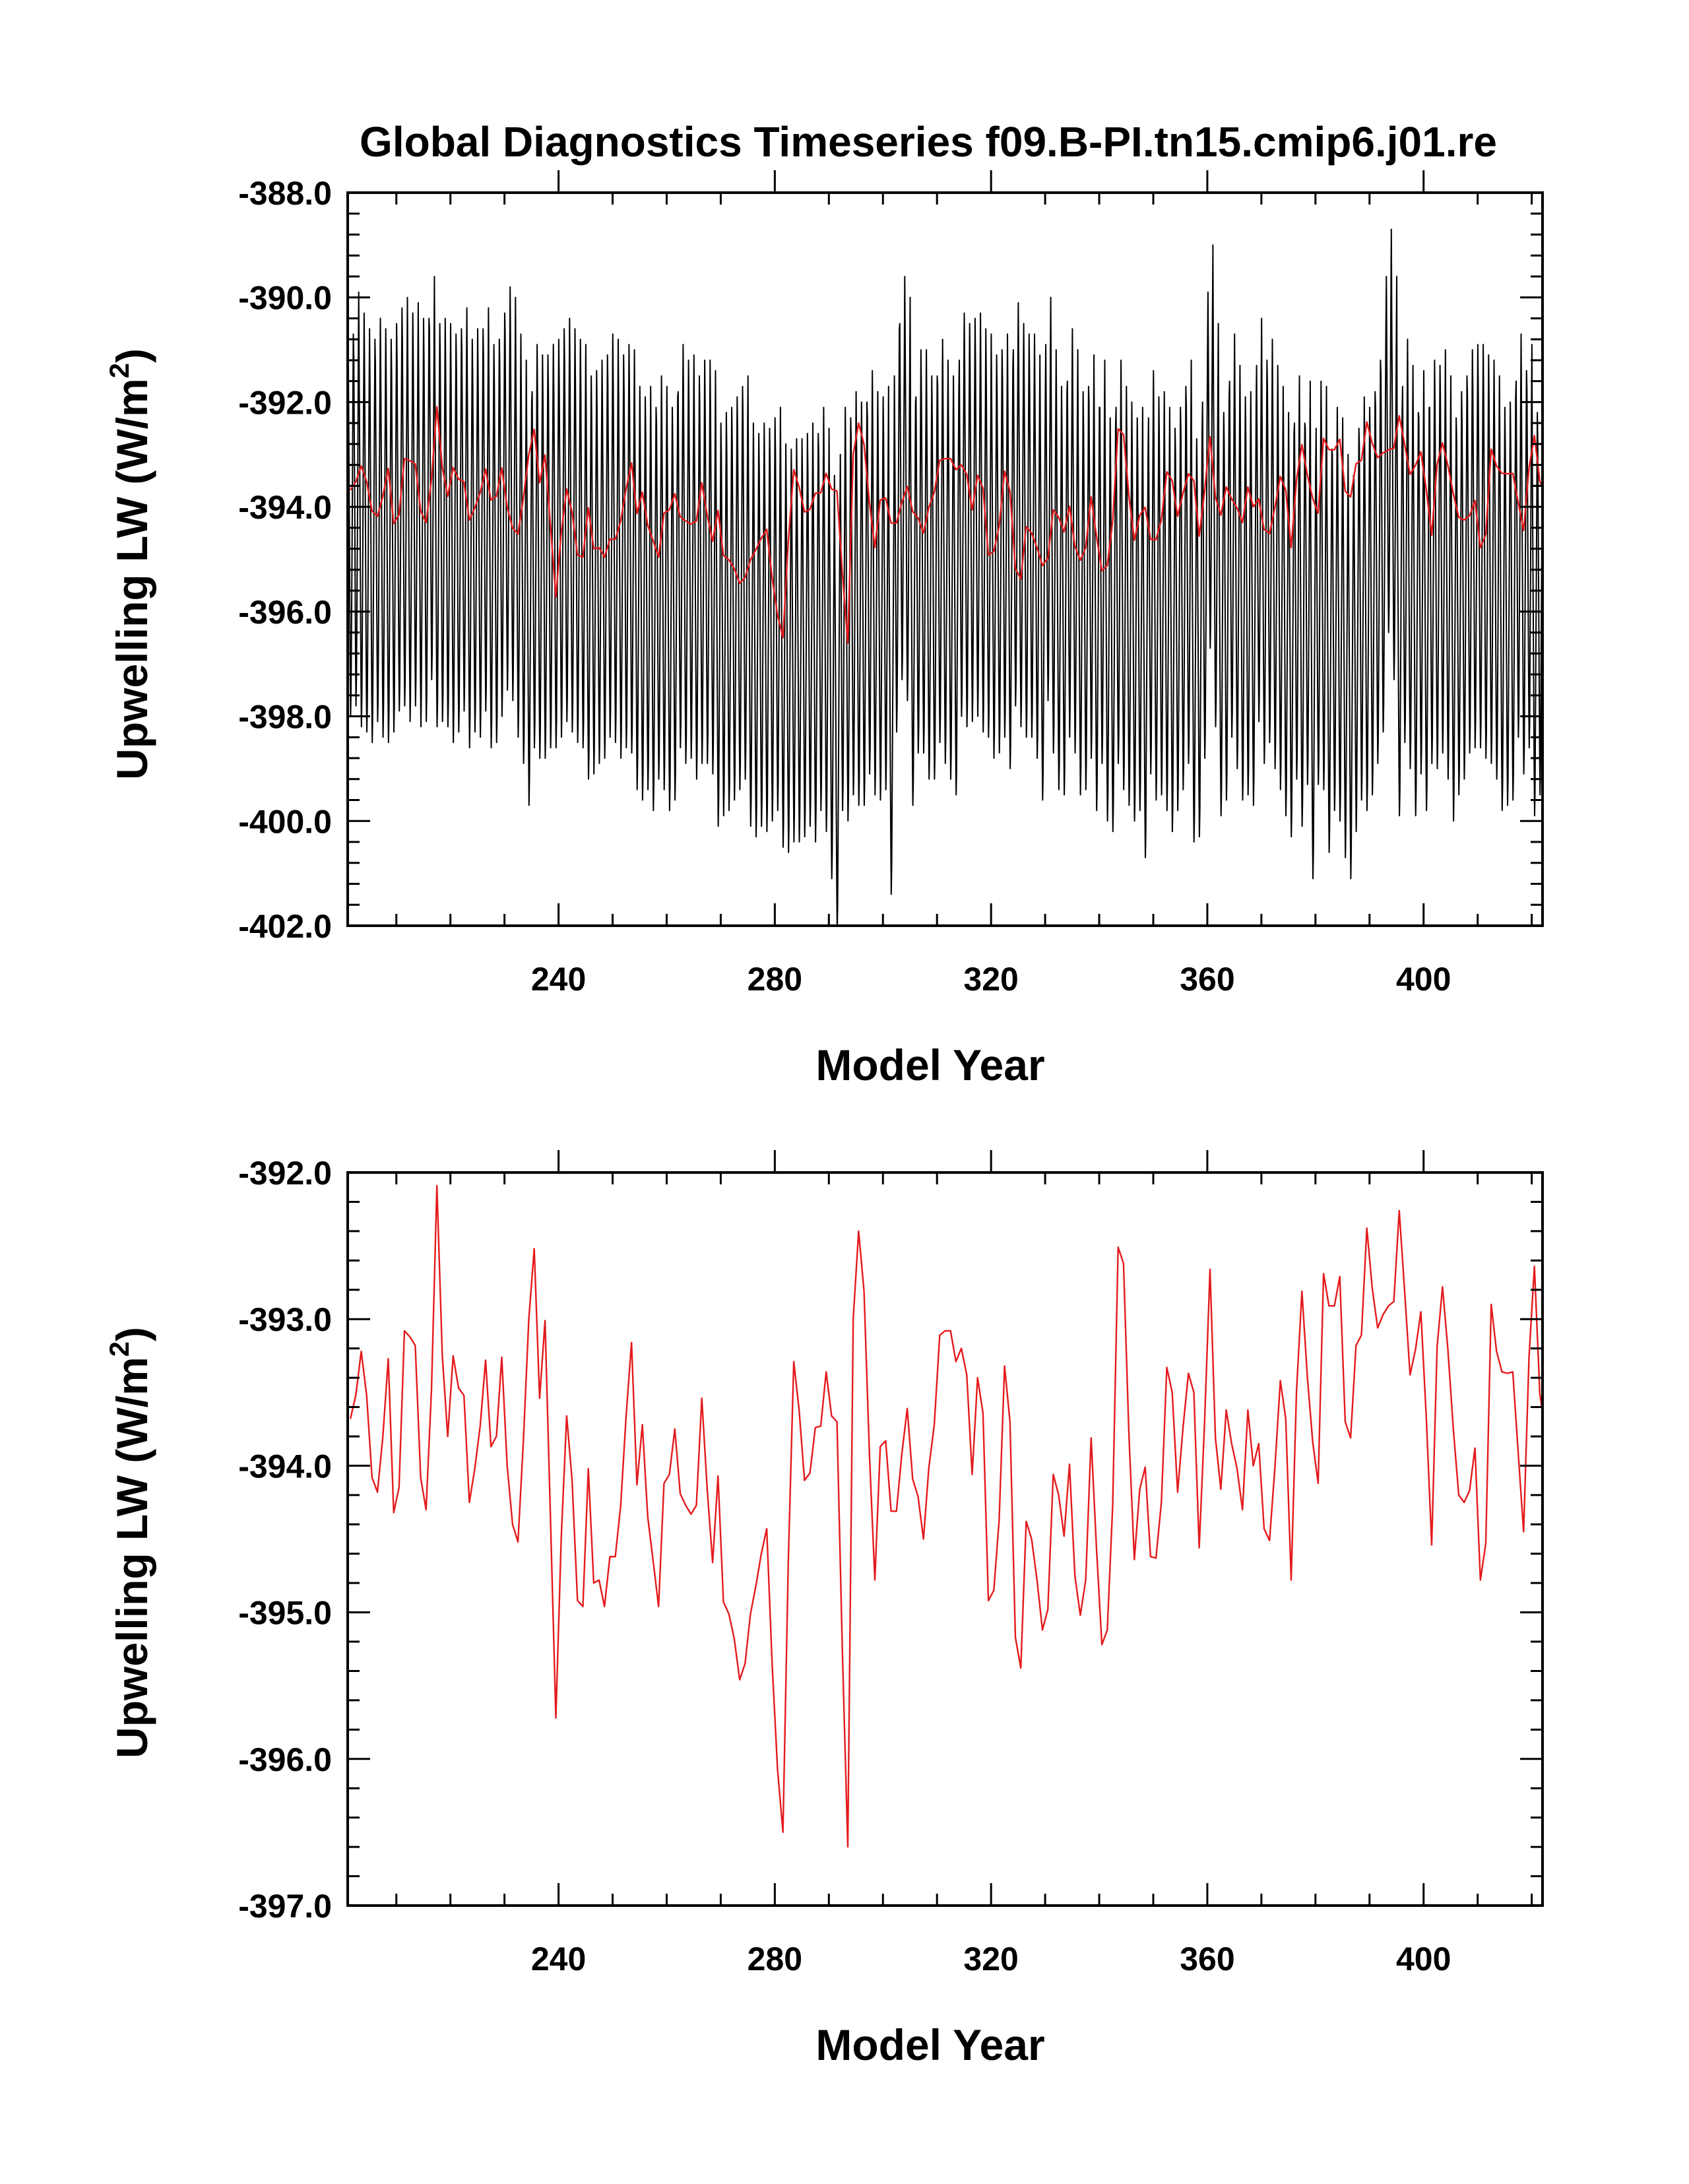 The width and height of the screenshot is (1689, 2184). What do you see at coordinates (285, 821) in the screenshot?
I see `top-y-tick-label: -400.0` at bounding box center [285, 821].